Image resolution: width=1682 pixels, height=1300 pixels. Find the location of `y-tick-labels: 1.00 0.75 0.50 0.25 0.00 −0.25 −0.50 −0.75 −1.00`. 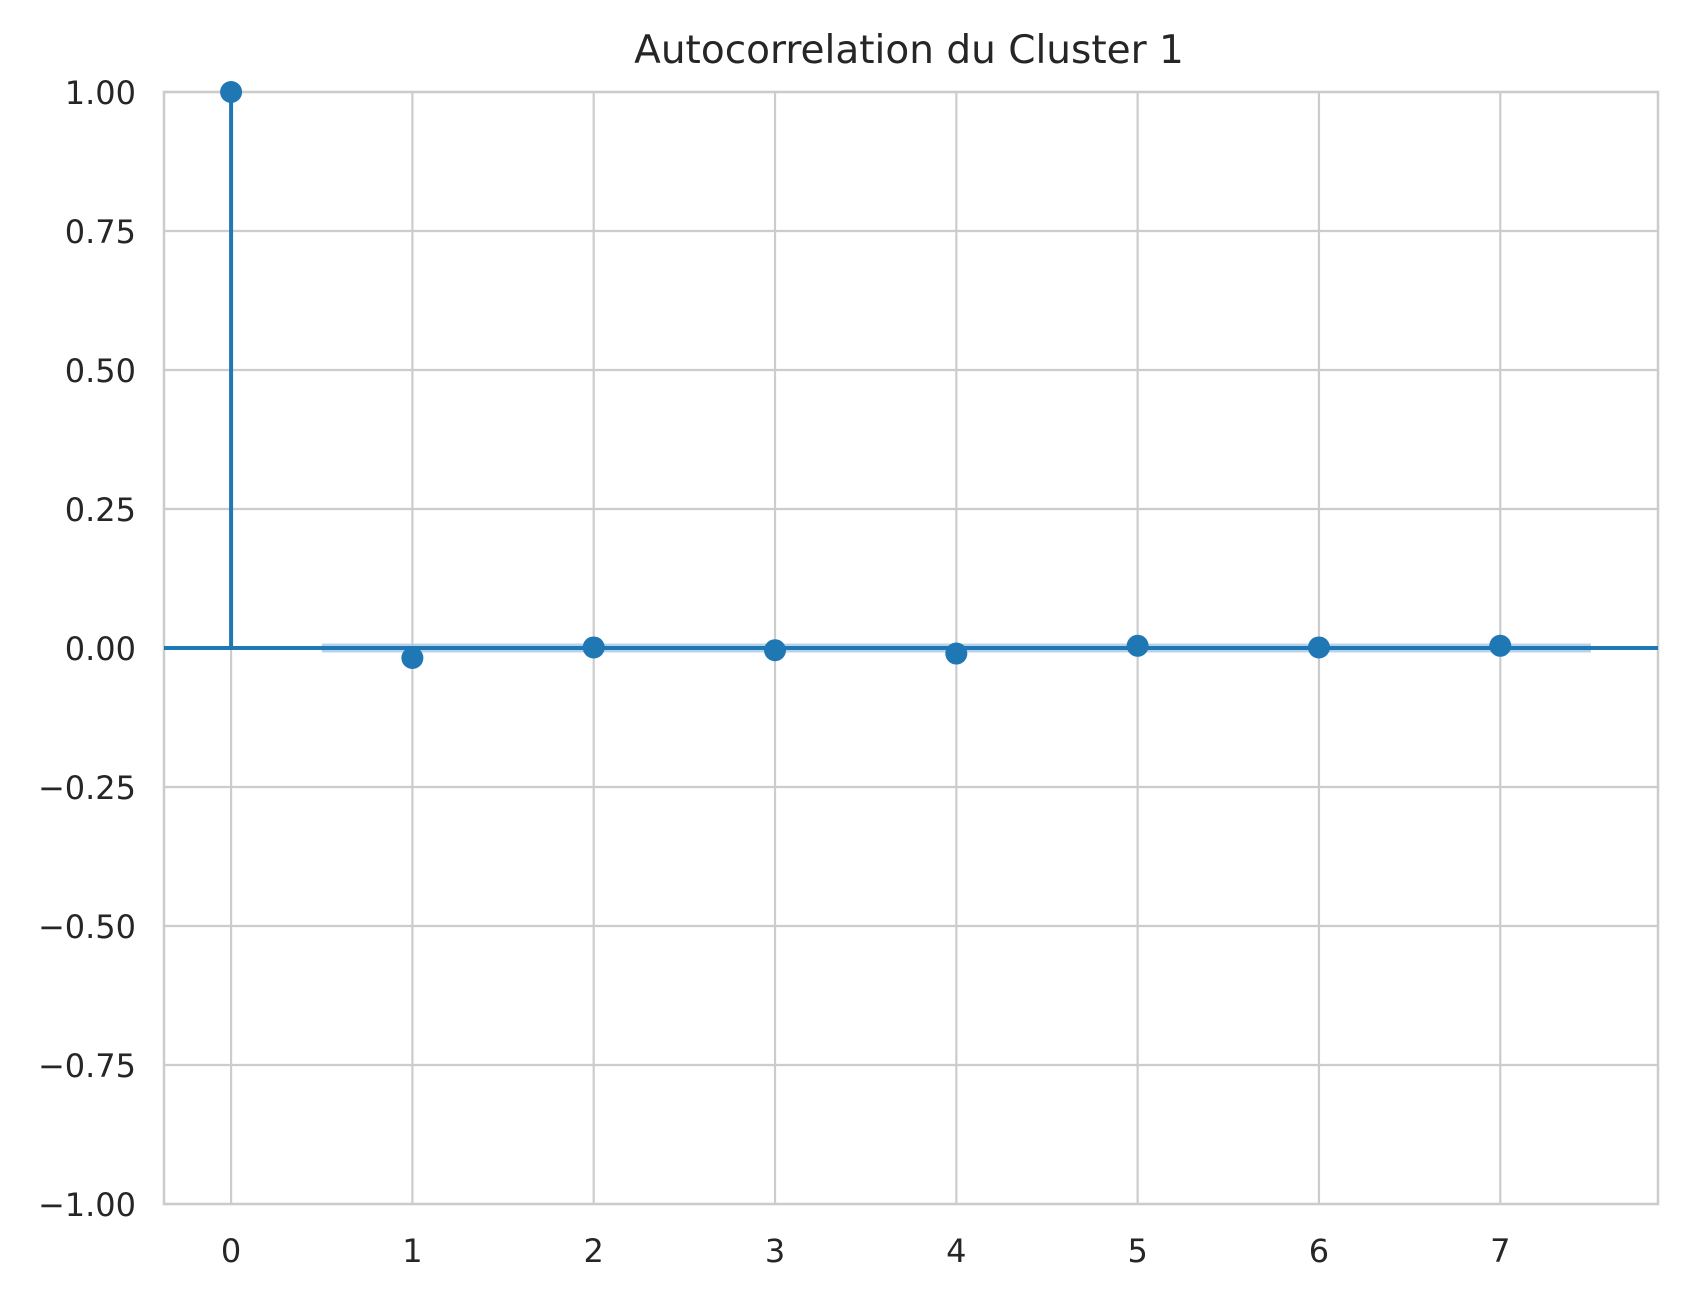

y-tick-labels: 1.00 0.75 0.50 0.25 0.00 −0.25 −0.50 −0.75 −1.00 is located at coordinates (87, 649).